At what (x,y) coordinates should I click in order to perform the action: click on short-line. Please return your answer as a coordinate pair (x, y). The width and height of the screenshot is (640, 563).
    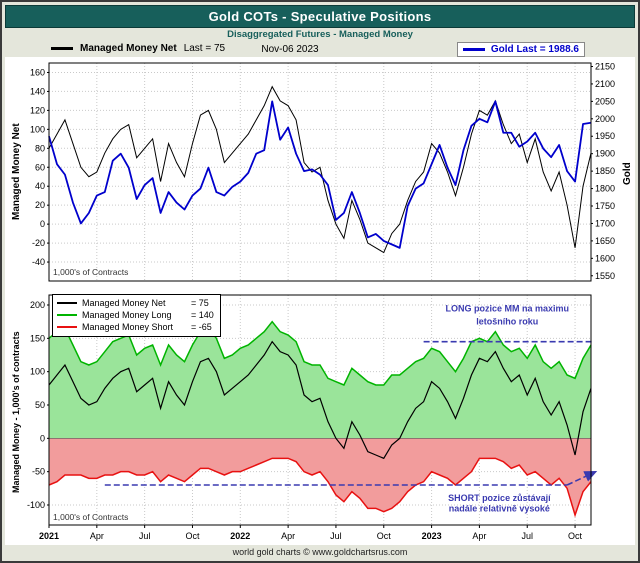
    Looking at the image, I should click on (320, 487).